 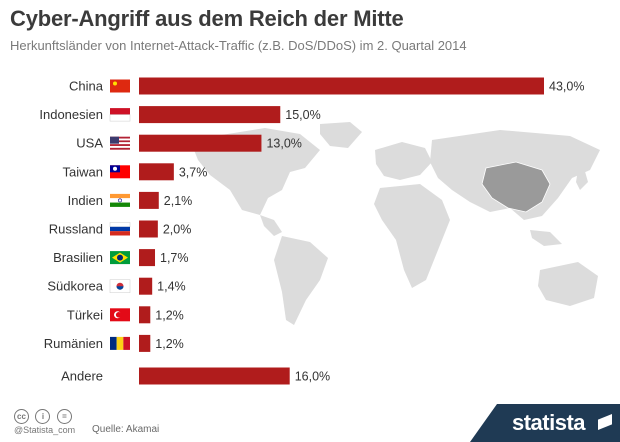 I want to click on value-label: 1,4%, so click(x=171, y=287).